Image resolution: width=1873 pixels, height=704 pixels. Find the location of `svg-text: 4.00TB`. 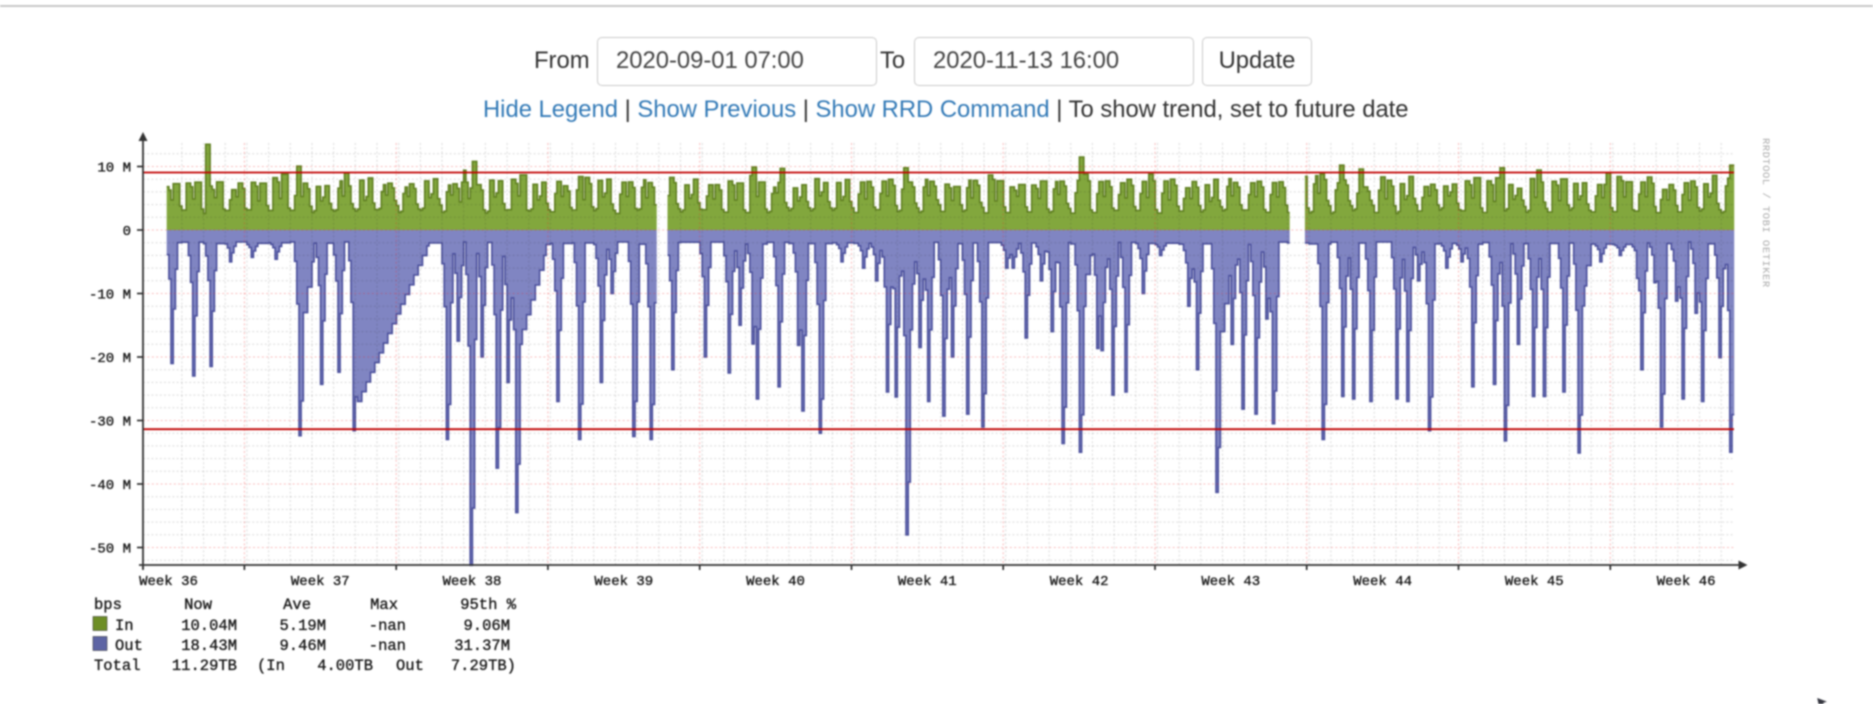

svg-text: 4.00TB is located at coordinates (345, 666).